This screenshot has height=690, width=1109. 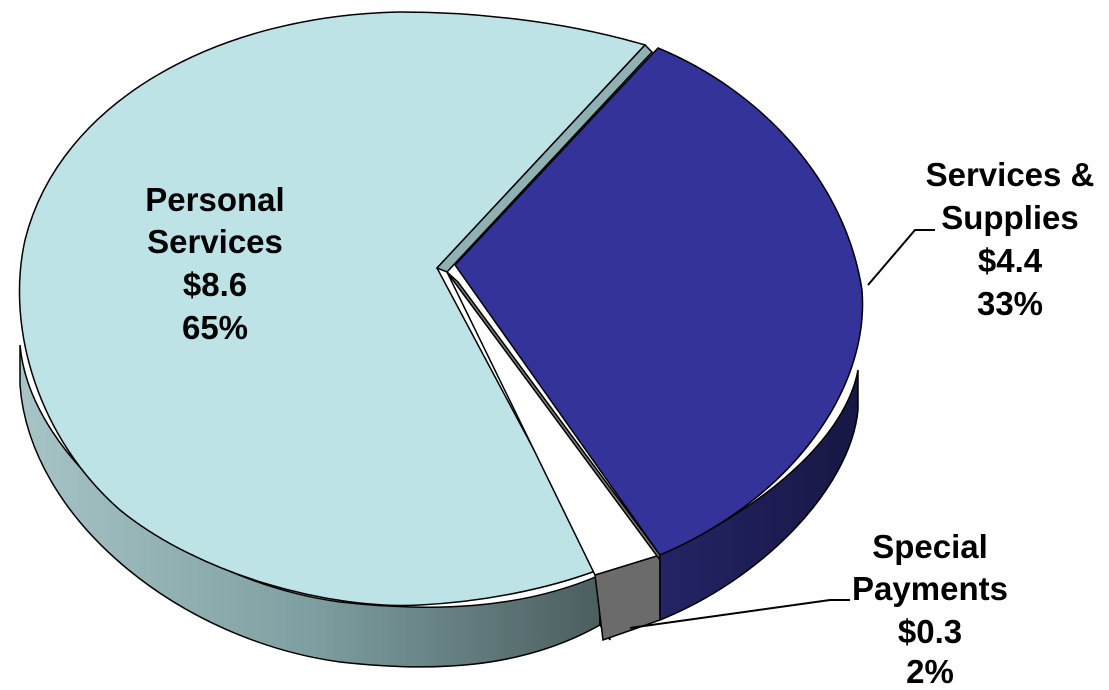 What do you see at coordinates (214, 199) in the screenshot?
I see `slice-label-line: Personal` at bounding box center [214, 199].